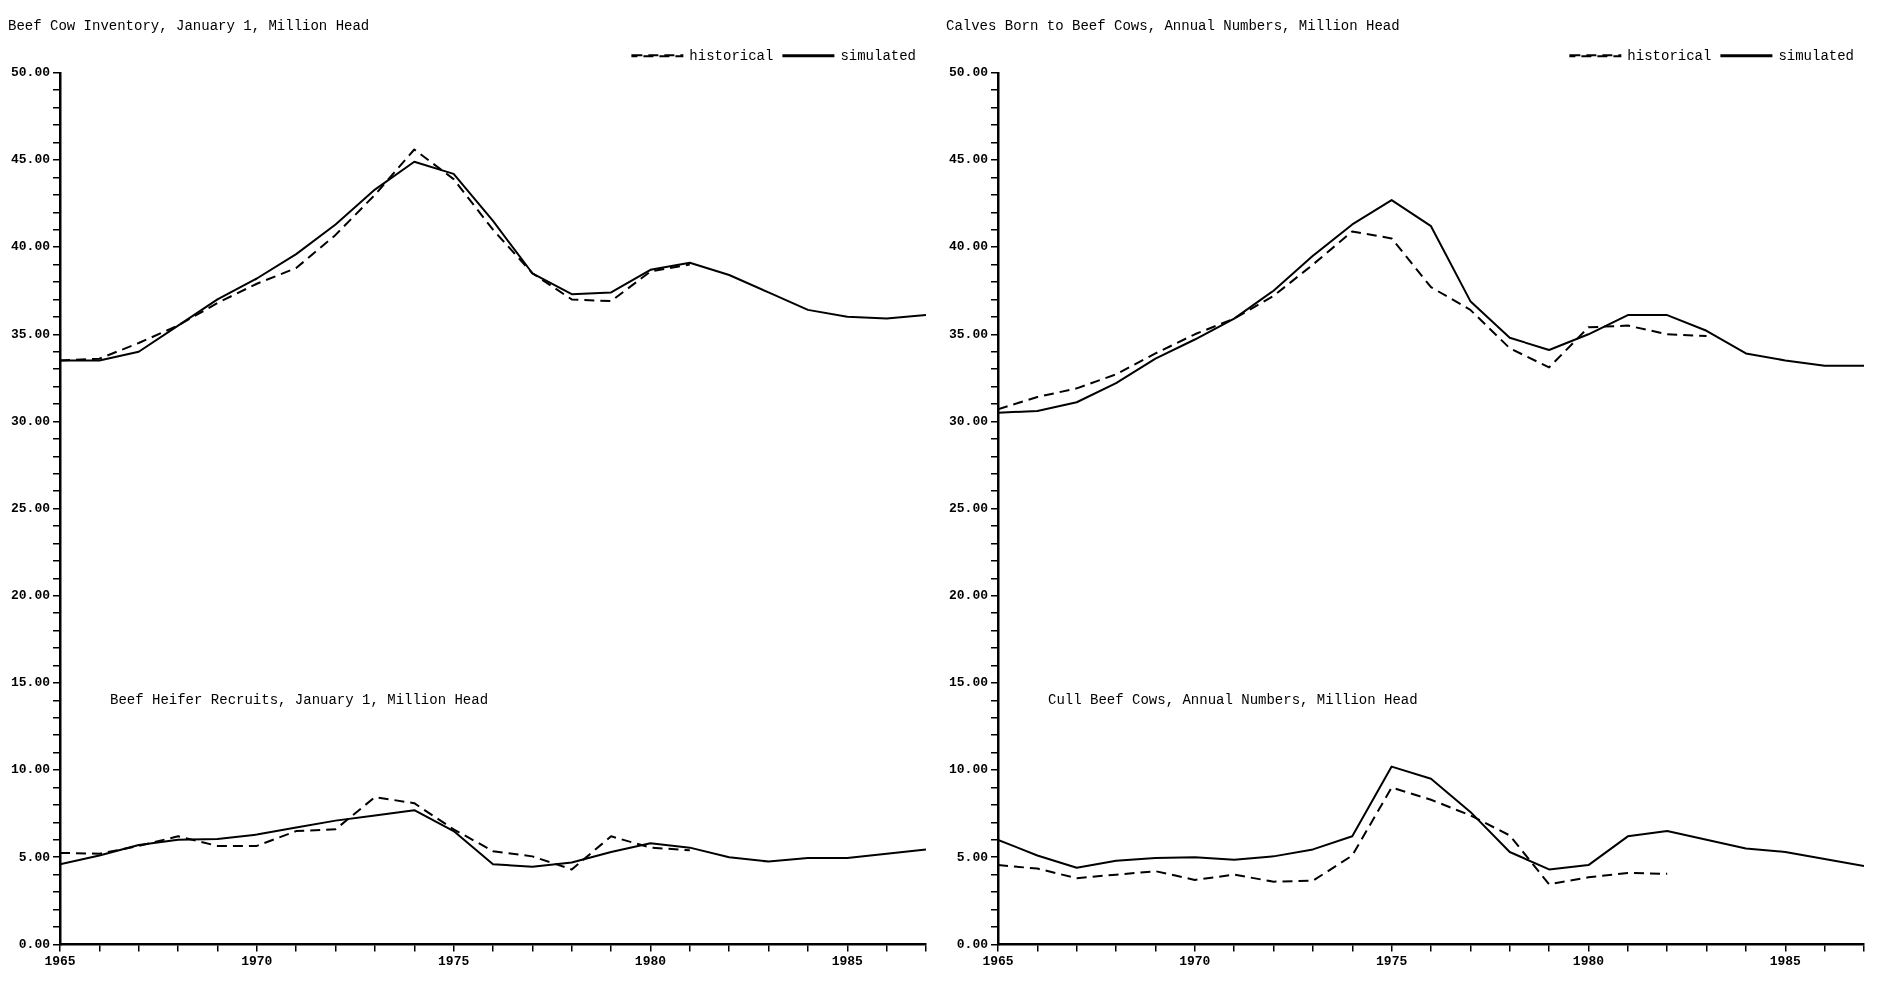 Image resolution: width=1902 pixels, height=987 pixels. Describe the element at coordinates (1173, 26) in the screenshot. I see `chart-title: Calves Born to Beef Cows, Annual Numbers, Million Head` at that location.